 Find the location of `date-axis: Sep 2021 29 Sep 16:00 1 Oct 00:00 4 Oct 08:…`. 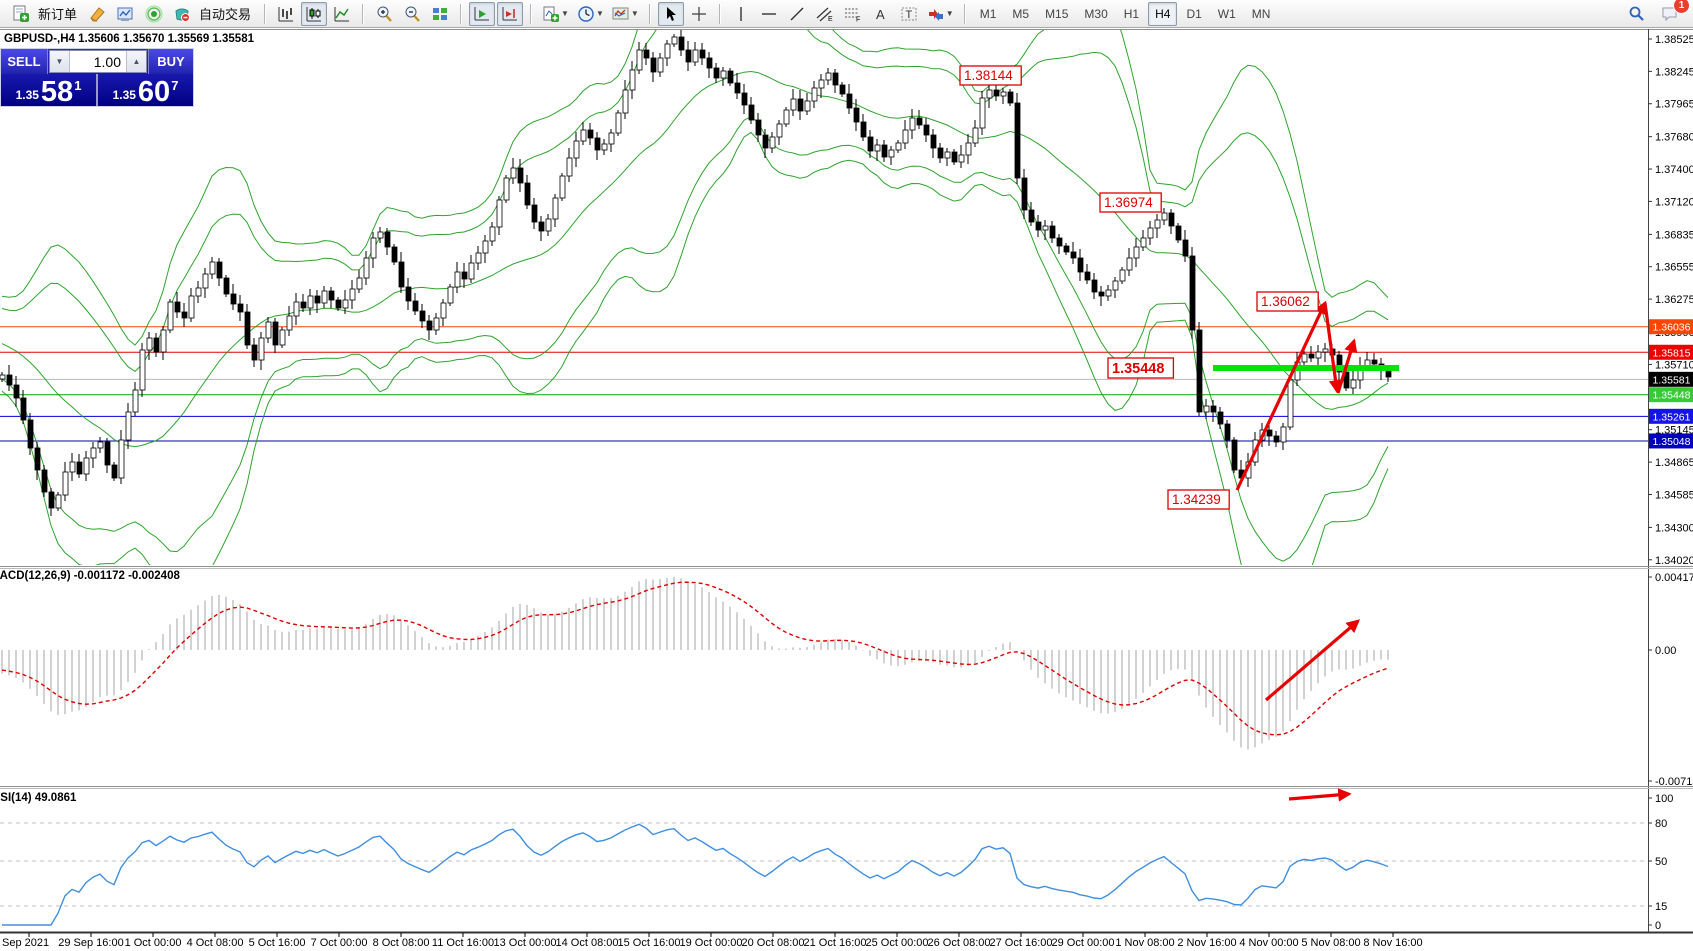

date-axis: Sep 2021 29 Sep 16:00 1 Oct 00:00 4 Oct 08:… is located at coordinates (712, 941).